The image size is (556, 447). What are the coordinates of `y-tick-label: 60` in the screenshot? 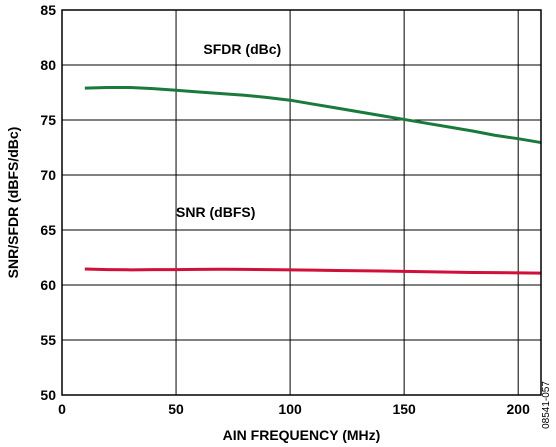 It's located at (48, 285).